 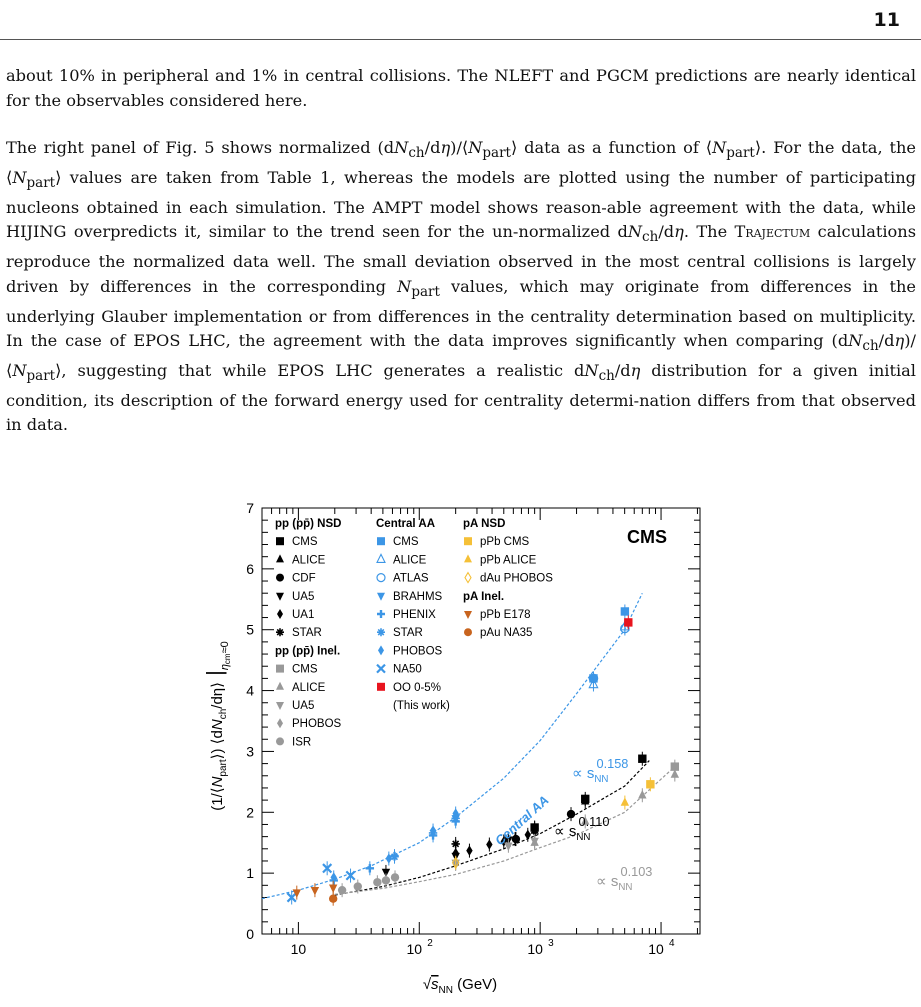 What do you see at coordinates (468, 577) in the screenshot?
I see `marker-diamond-open` at bounding box center [468, 577].